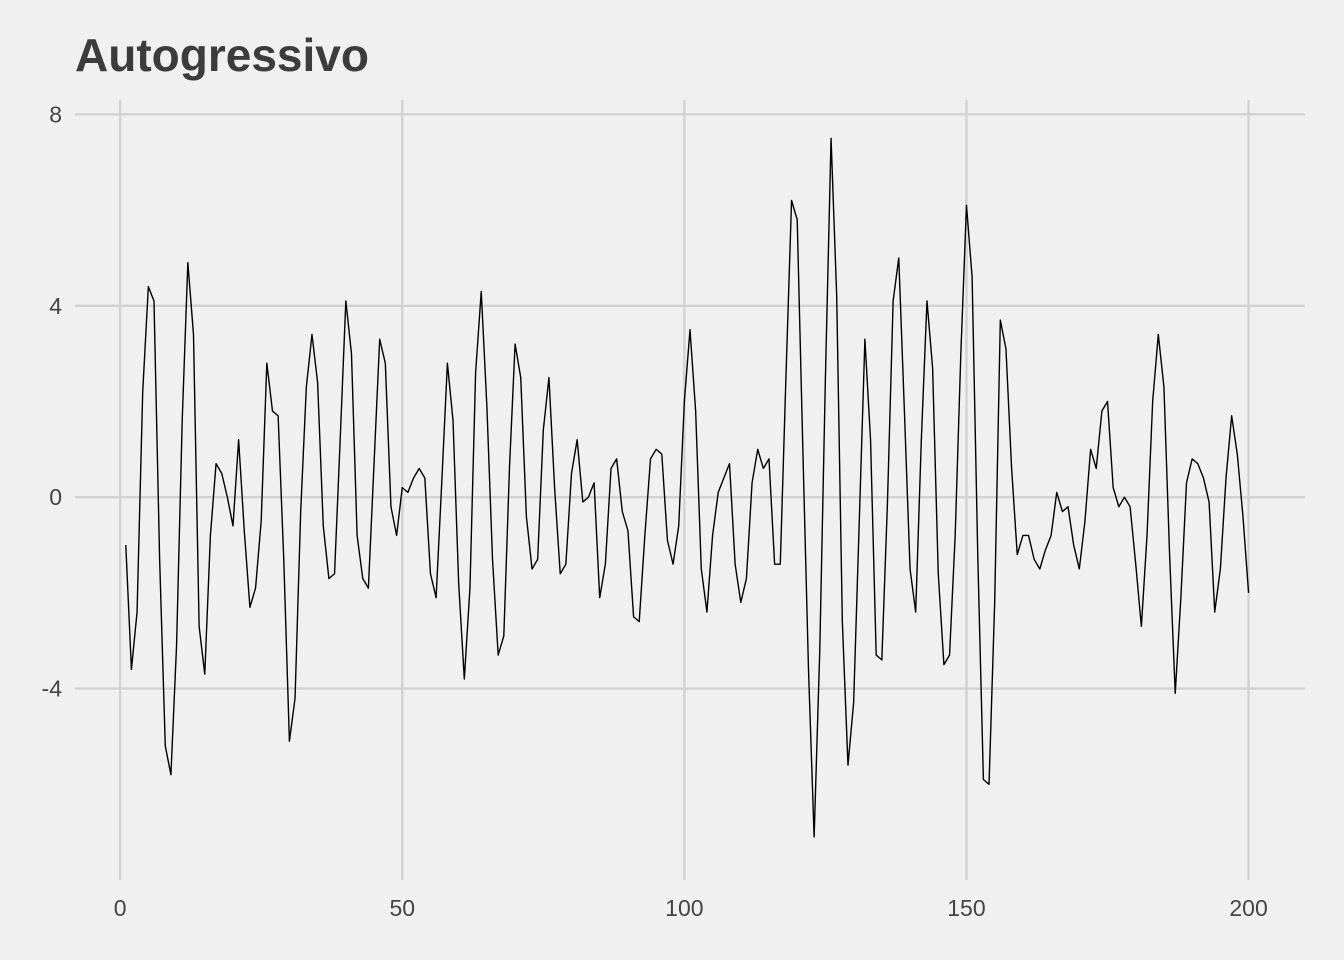 The image size is (1344, 960). Describe the element at coordinates (52, 689) in the screenshot. I see `y-tick-label: -4` at that location.